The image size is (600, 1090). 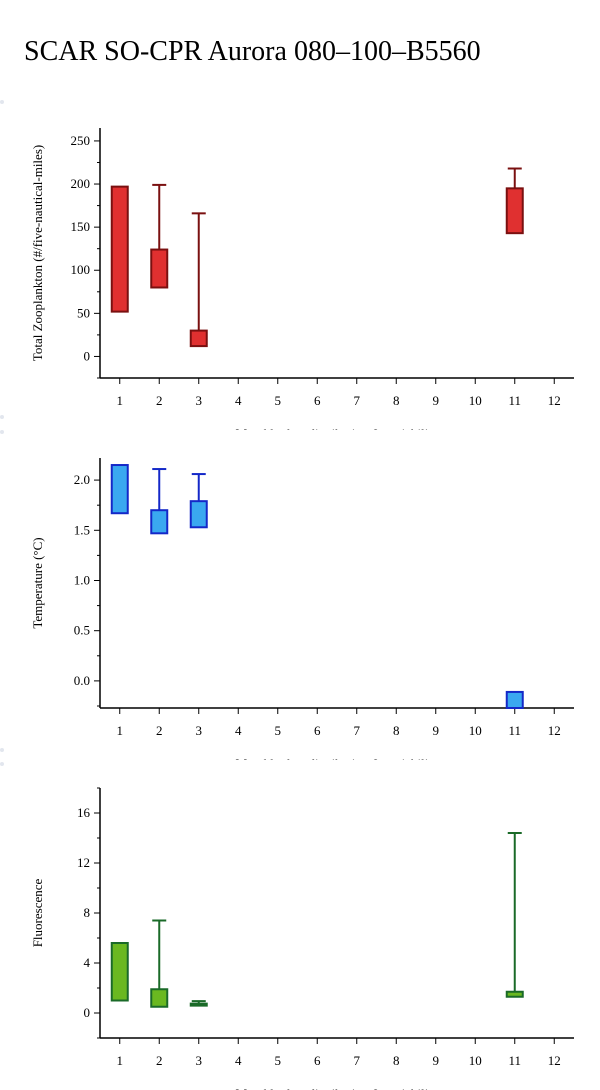 What do you see at coordinates (81, 226) in the screenshot?
I see `y-tick-label: 150` at bounding box center [81, 226].